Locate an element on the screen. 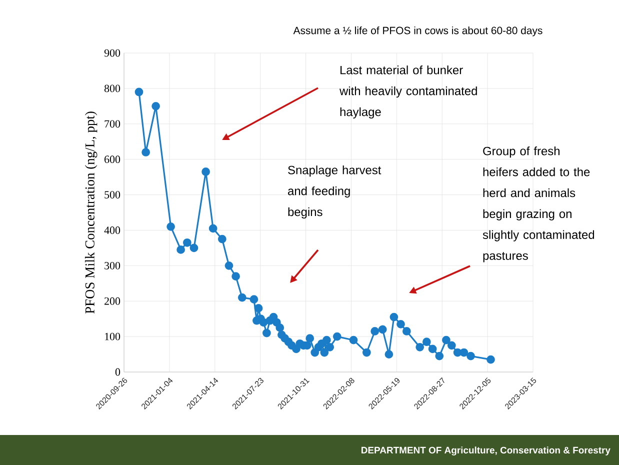  annotation: Group of fresh heifers added to the herd and animals begin grazing on slightly contaminated pastures is located at coordinates (538, 204).